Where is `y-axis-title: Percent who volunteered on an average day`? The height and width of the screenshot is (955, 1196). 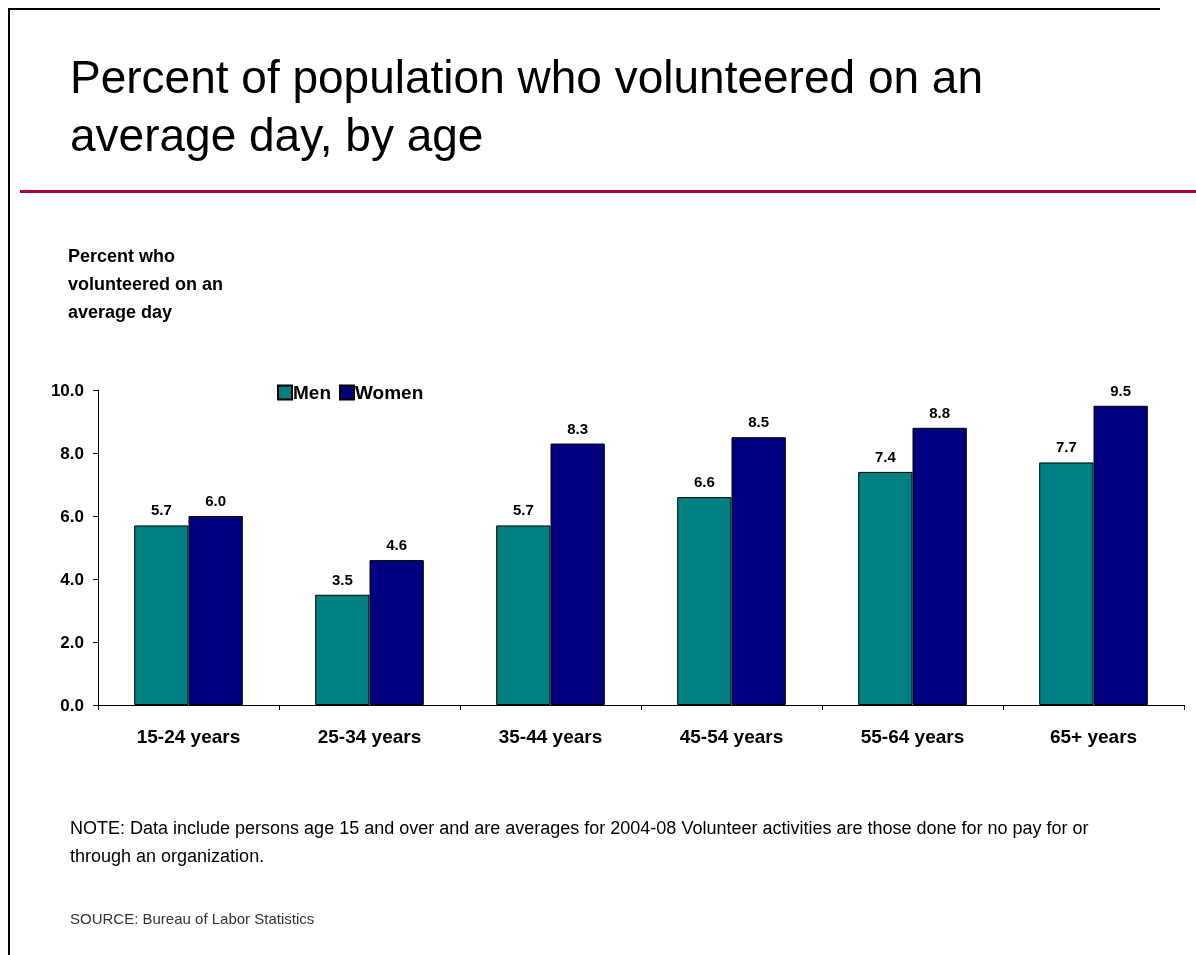
y-axis-title: Percent who volunteered on an average day is located at coordinates (146, 284).